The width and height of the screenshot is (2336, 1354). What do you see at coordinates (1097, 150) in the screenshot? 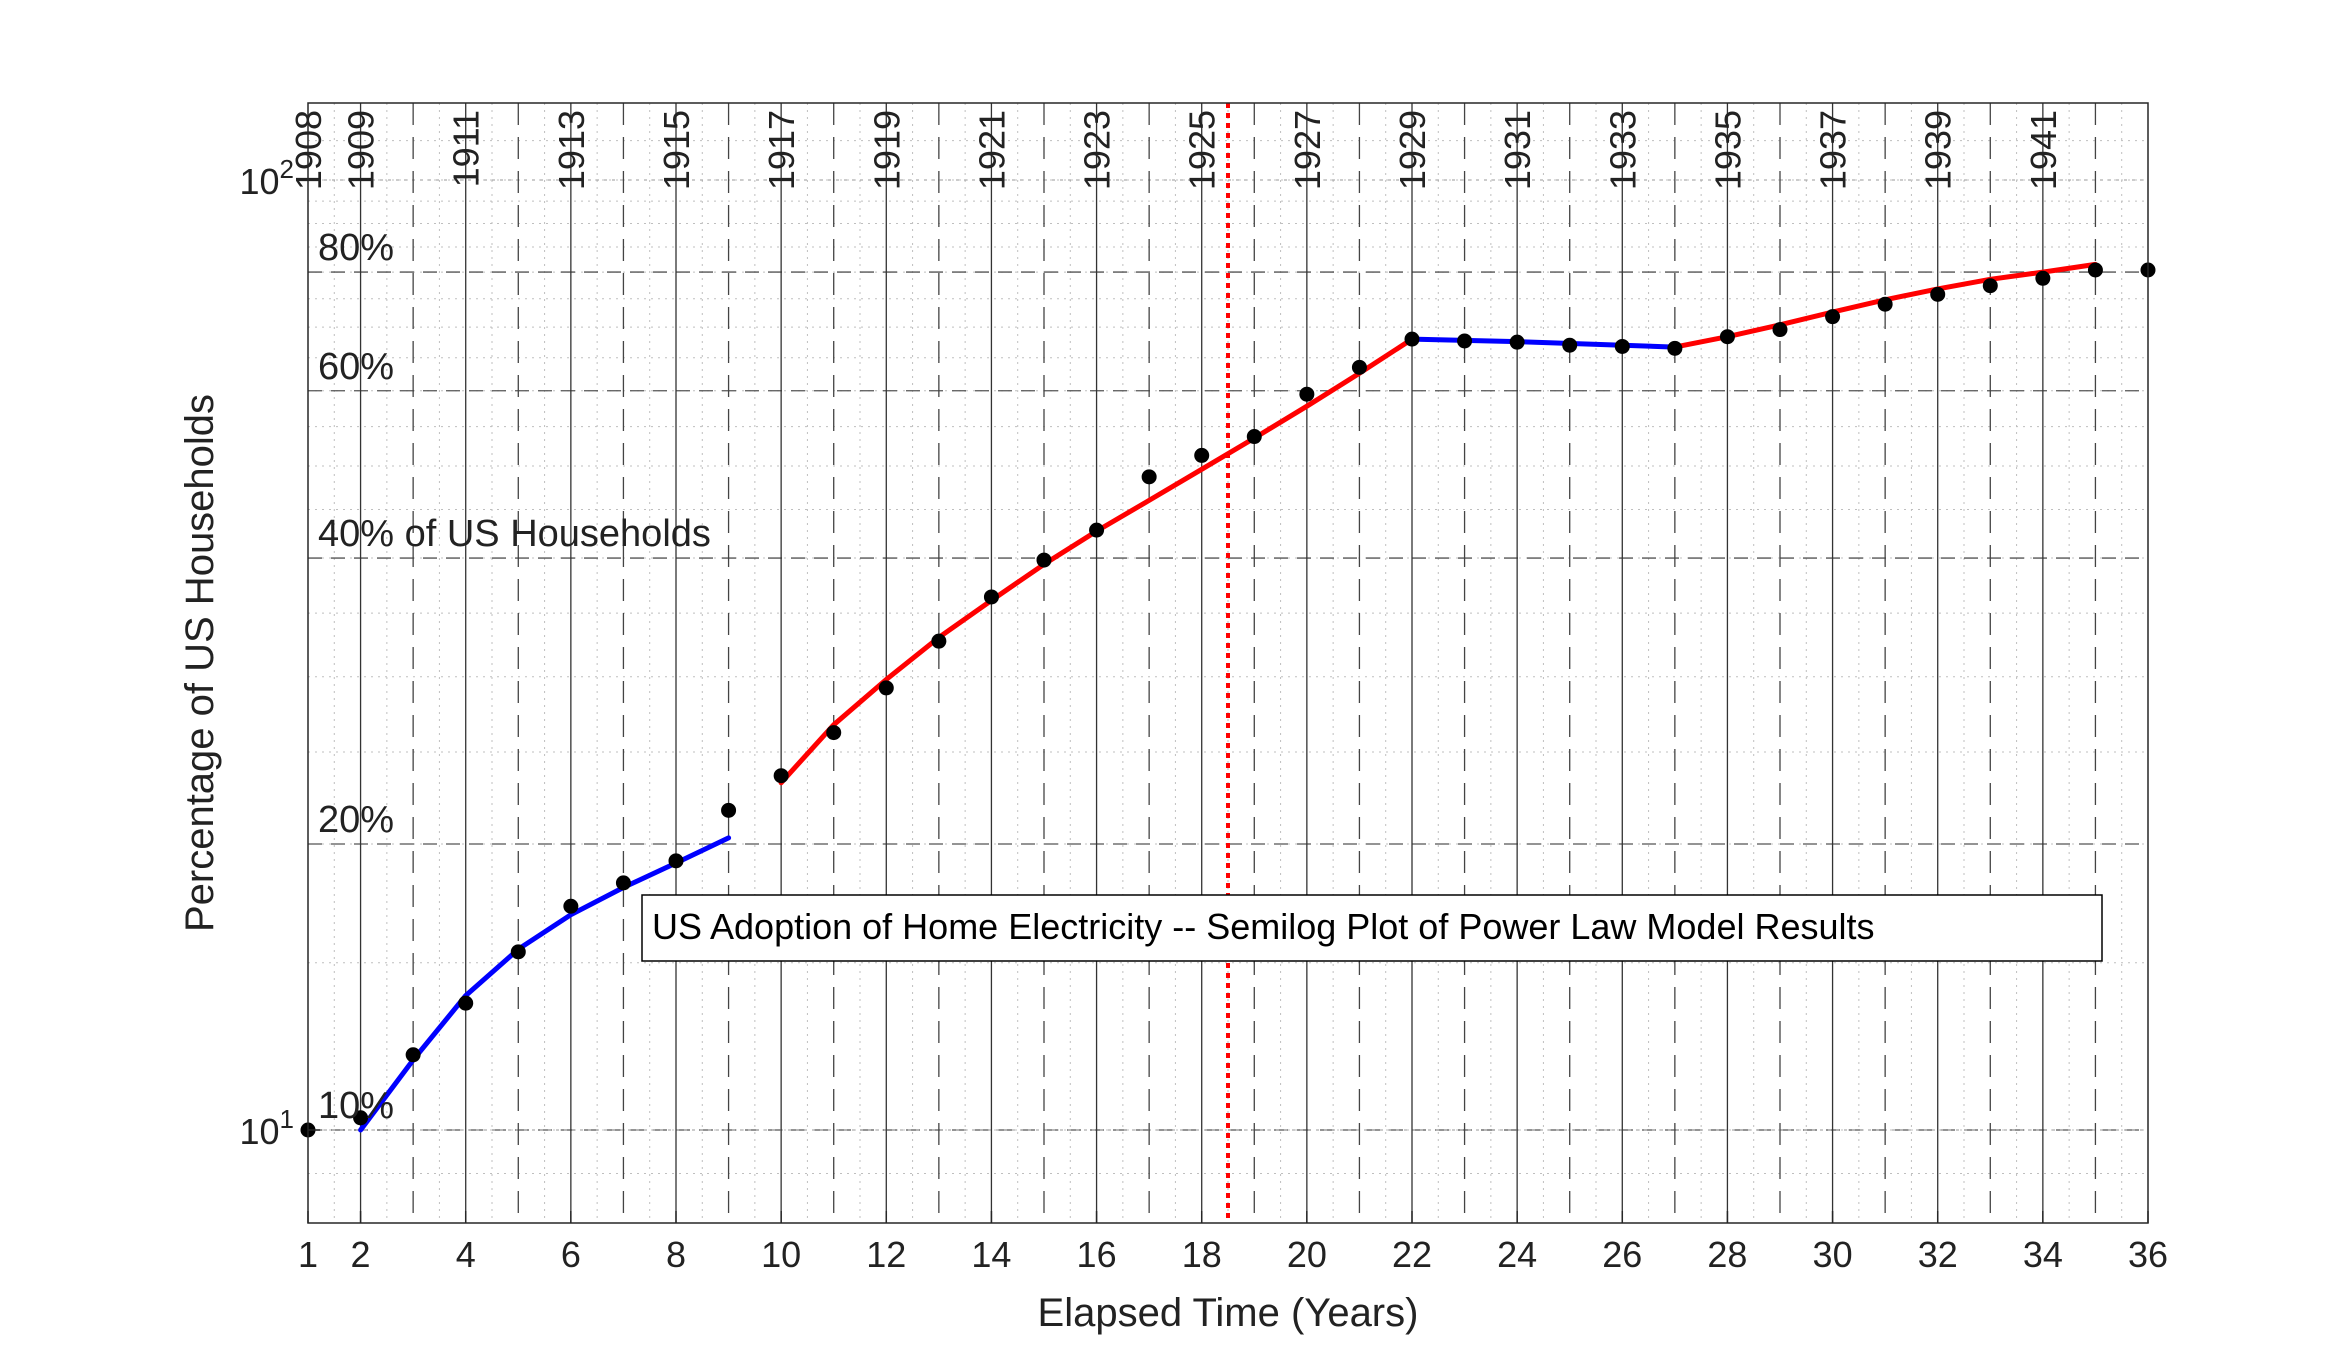
I see `year-label: 1923` at bounding box center [1097, 150].